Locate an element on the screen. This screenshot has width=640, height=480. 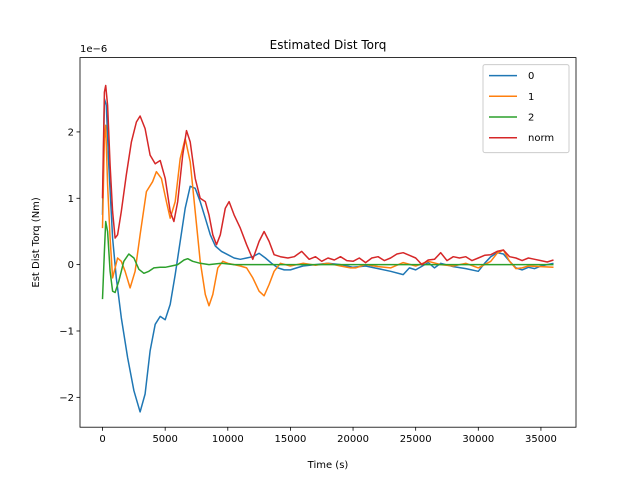
x-tick-label-2: 10000 is located at coordinates (228, 439).